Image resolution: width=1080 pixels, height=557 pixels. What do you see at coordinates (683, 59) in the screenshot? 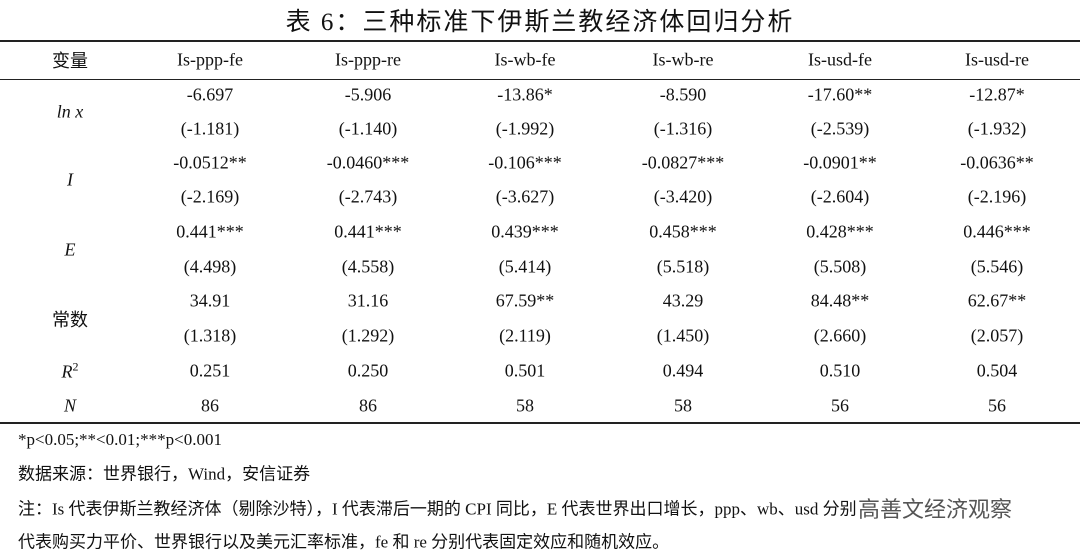
I see `header-cell: Is-wb-re` at bounding box center [683, 59].